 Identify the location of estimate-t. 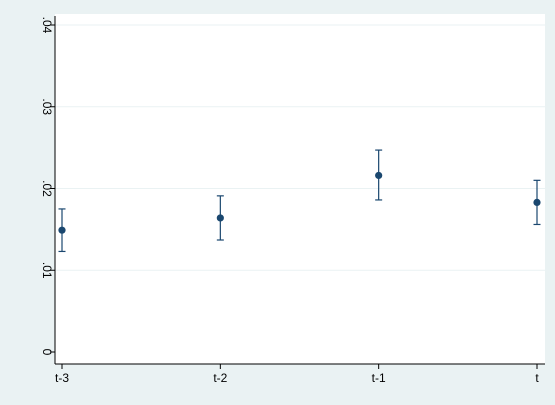
(537, 202).